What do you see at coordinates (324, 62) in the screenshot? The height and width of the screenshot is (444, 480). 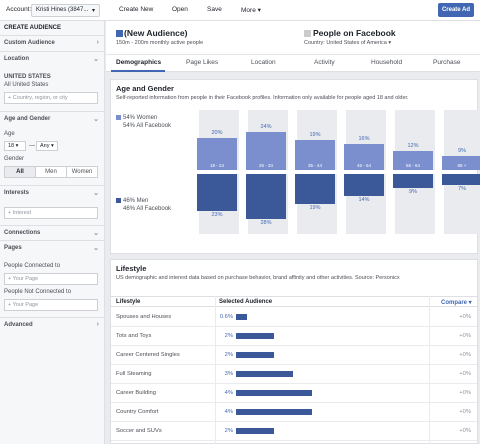 I see `tab-activity: Activity` at bounding box center [324, 62].